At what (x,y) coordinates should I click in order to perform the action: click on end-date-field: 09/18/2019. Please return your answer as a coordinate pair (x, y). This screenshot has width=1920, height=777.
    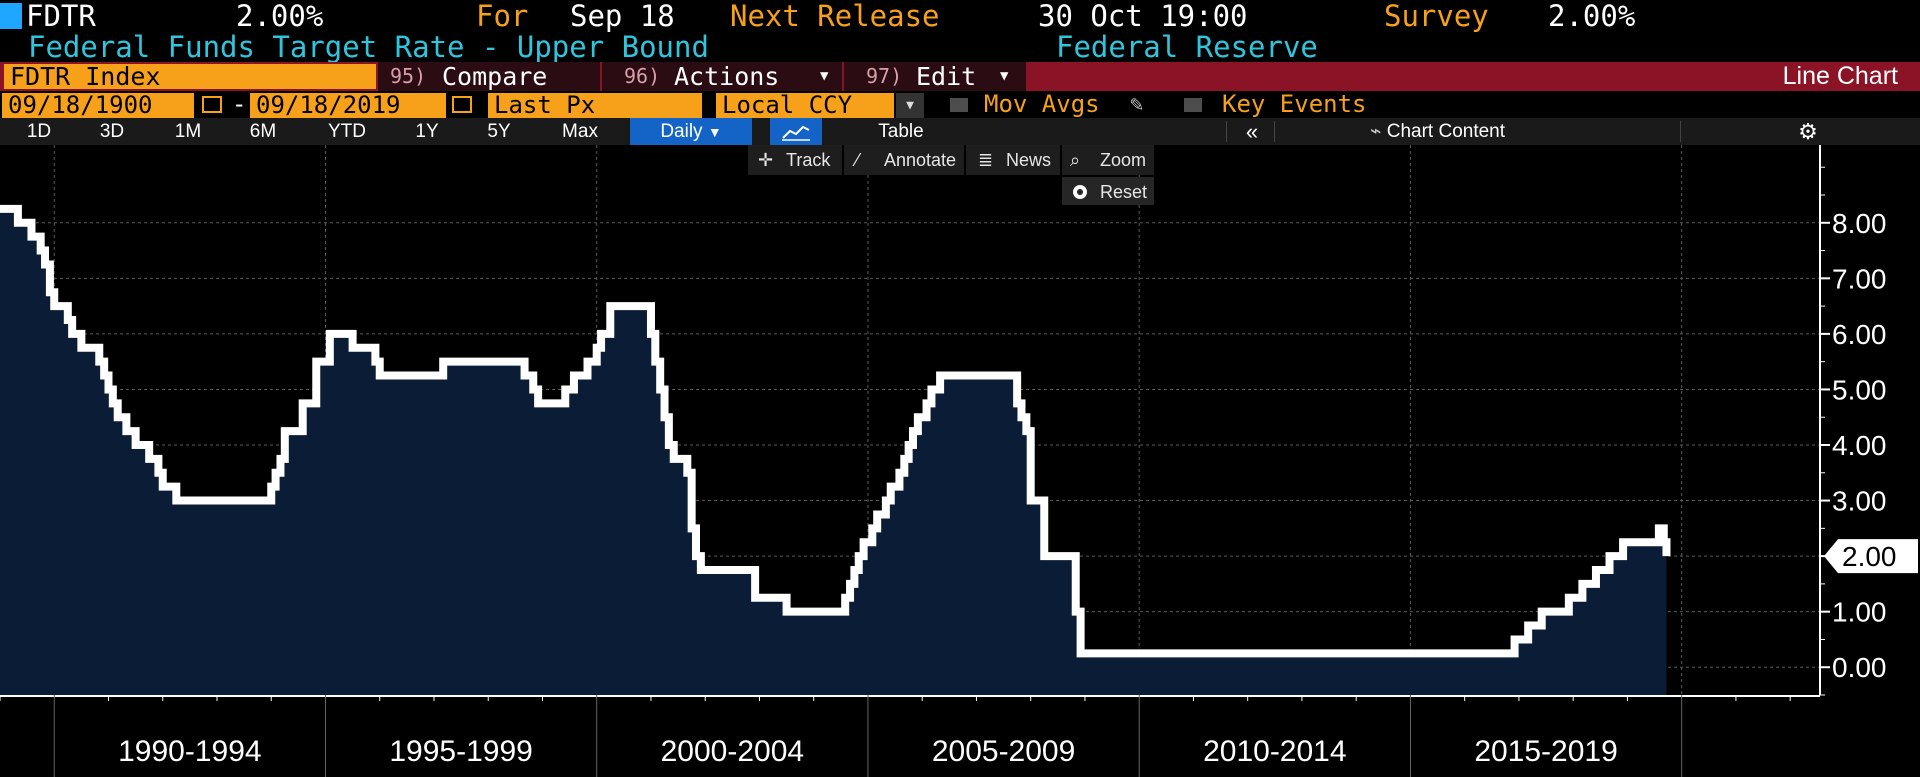
    Looking at the image, I should click on (348, 105).